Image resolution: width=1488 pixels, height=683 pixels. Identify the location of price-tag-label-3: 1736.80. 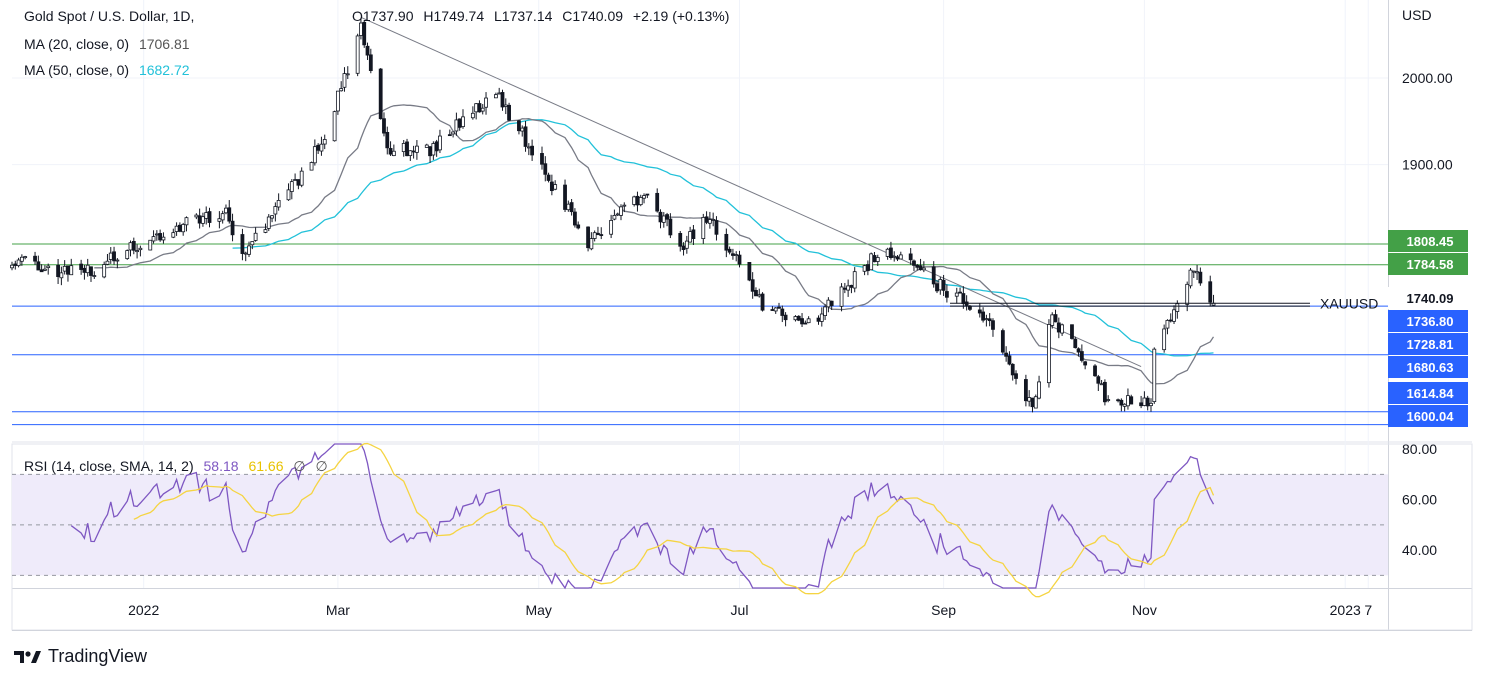
(1430, 321).